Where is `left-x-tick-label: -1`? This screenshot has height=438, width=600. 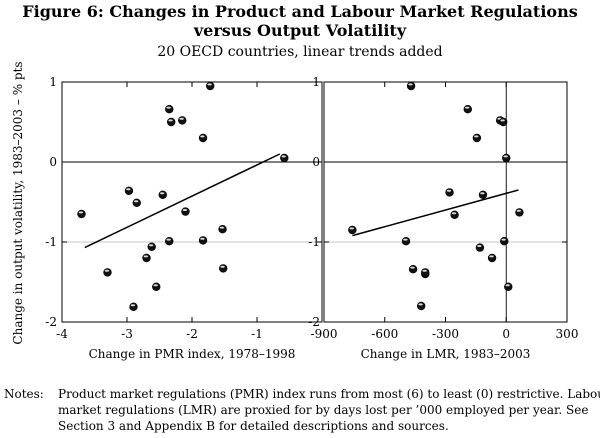 left-x-tick-label: -1 is located at coordinates (257, 334).